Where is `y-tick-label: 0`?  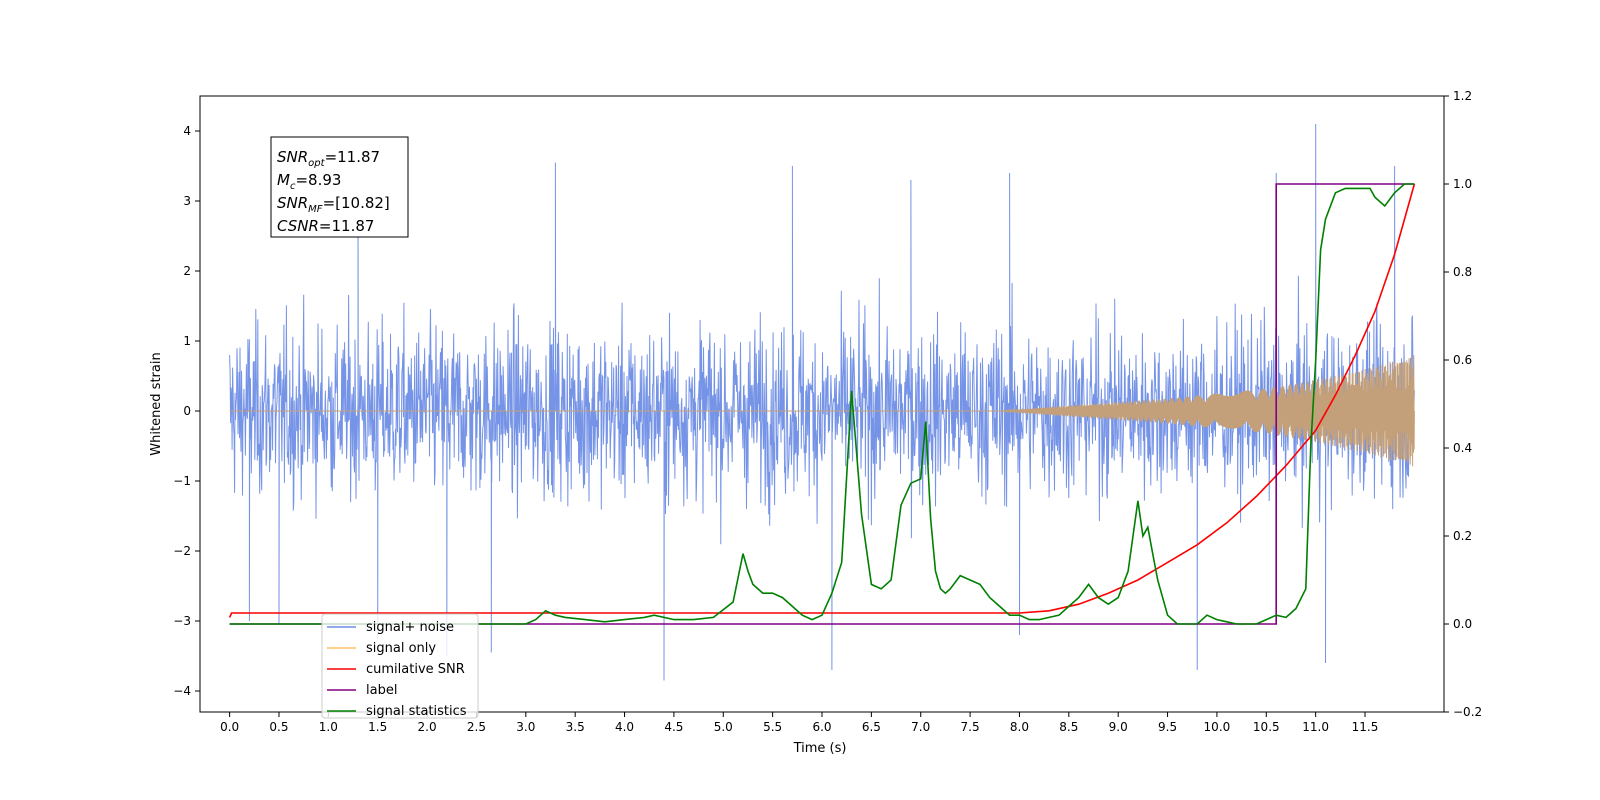 y-tick-label: 0 is located at coordinates (187, 411).